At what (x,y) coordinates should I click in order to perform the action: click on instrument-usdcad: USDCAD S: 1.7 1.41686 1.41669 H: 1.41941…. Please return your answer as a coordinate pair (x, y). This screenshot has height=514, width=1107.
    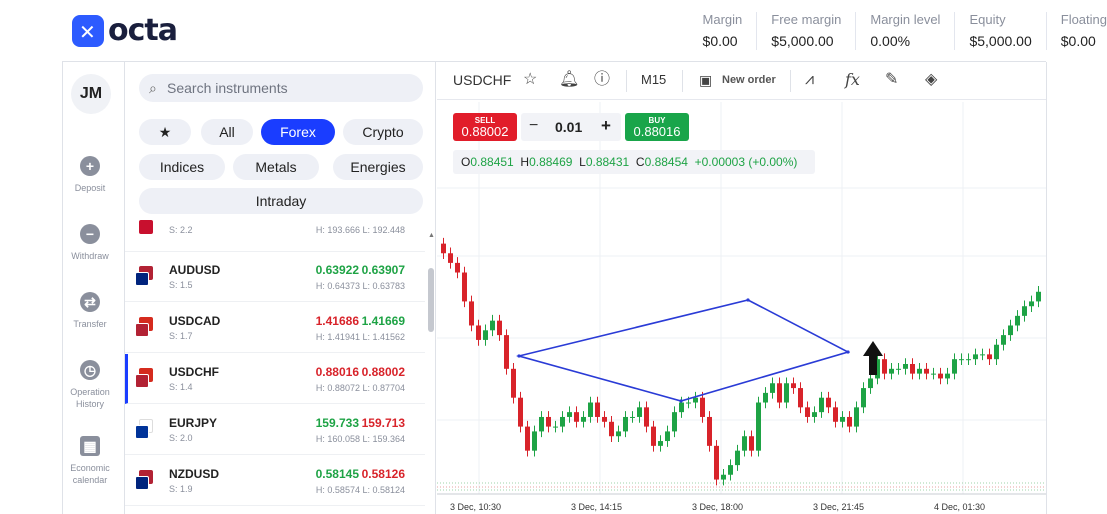
    Looking at the image, I should click on (275, 328).